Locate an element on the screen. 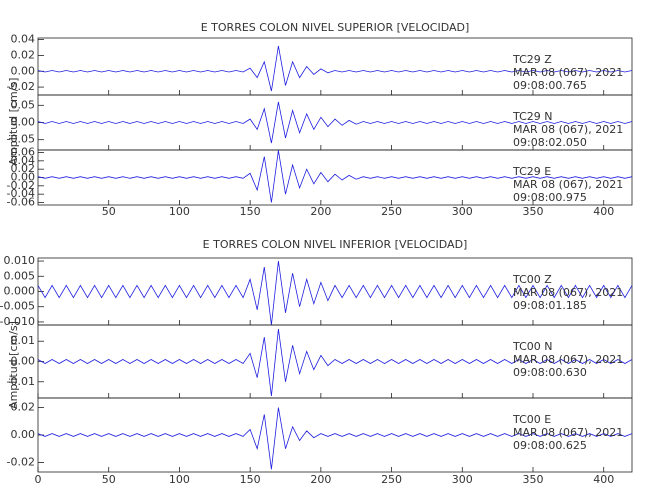 This screenshot has width=650, height=500. y-tick-label: 0.05 is located at coordinates (23, 104).